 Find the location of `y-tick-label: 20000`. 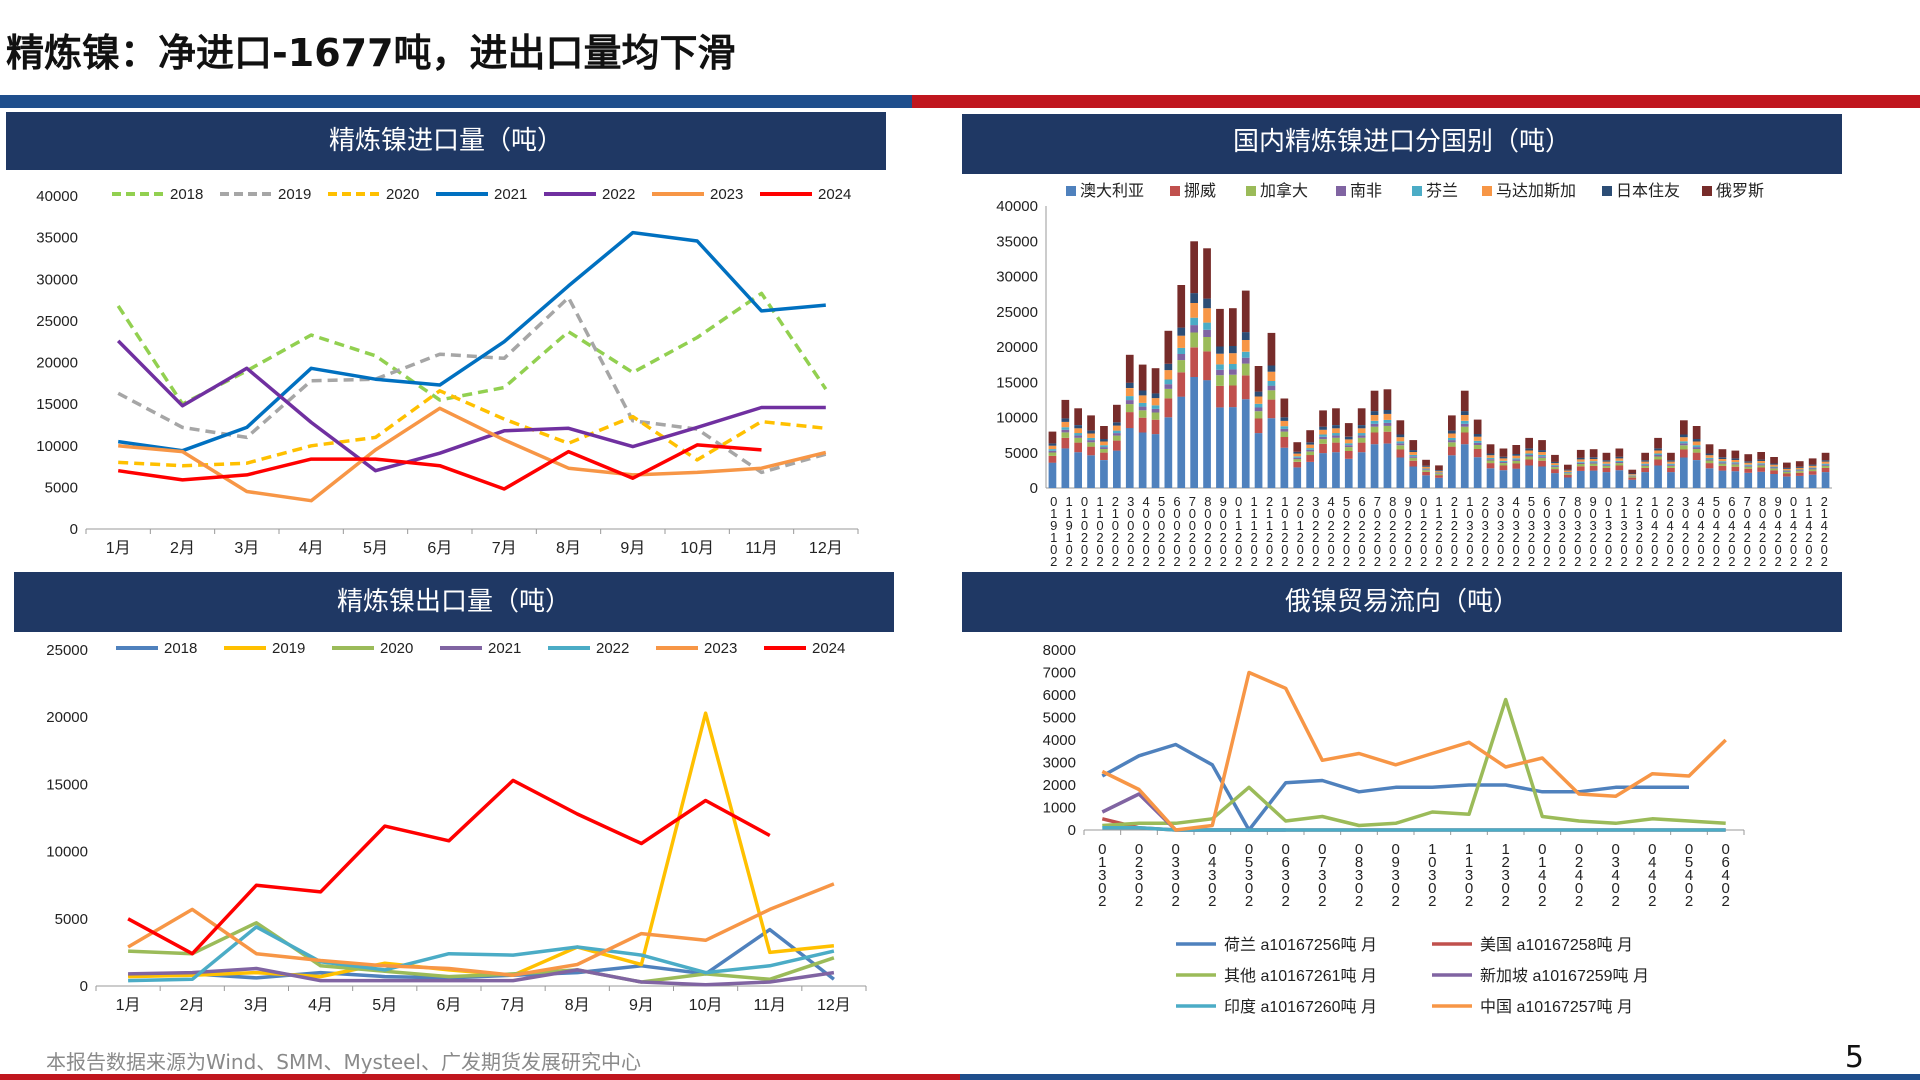

y-tick-label: 20000 is located at coordinates (1017, 347).